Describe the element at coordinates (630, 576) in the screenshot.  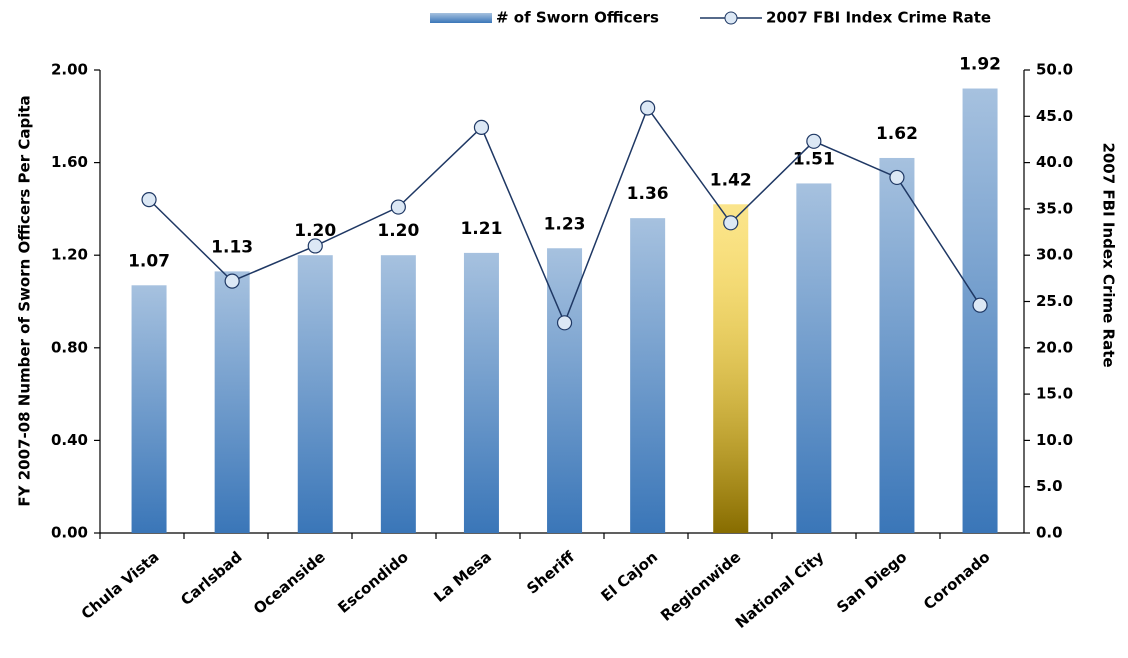
I see `x-tick-label: El Cajon` at that location.